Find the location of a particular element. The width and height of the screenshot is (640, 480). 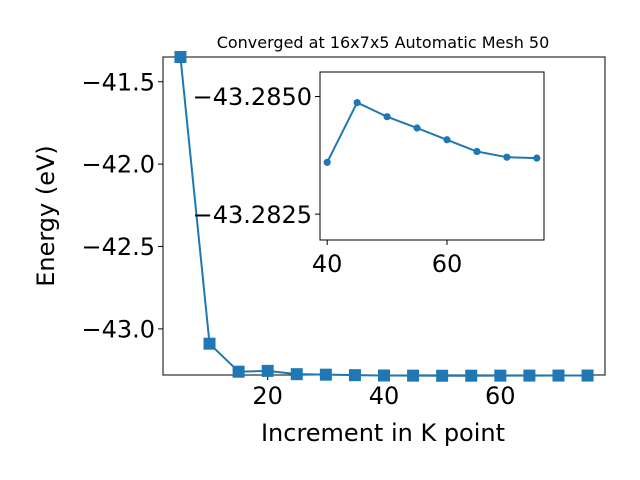

x-tick-label: 20 is located at coordinates (267, 396).